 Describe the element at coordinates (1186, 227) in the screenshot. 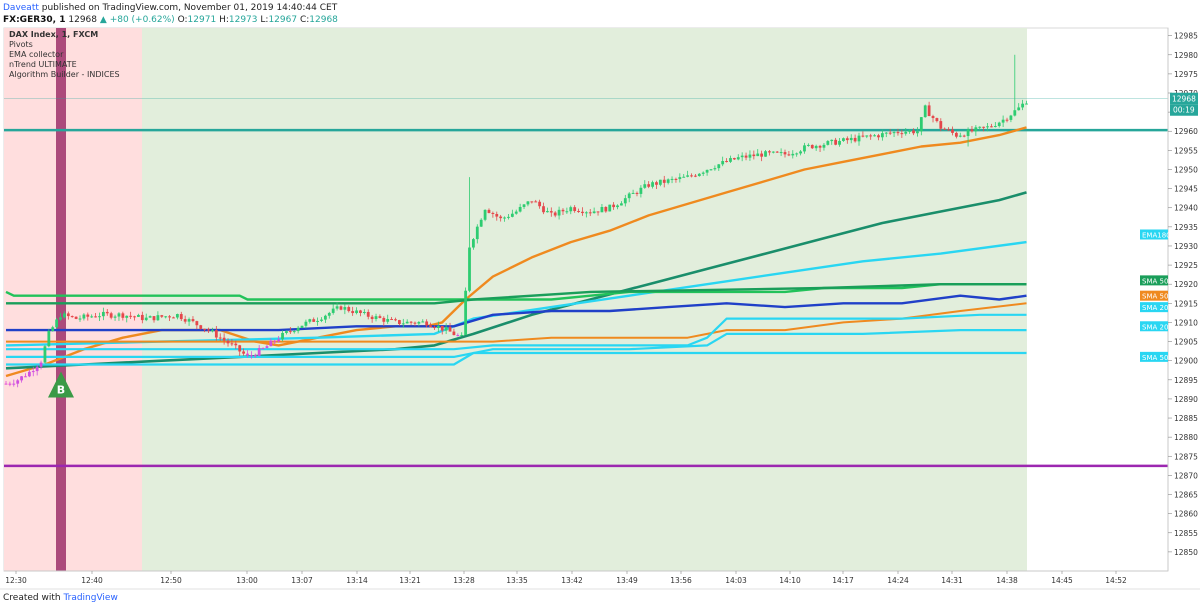

I see `price-tick-label: 12935` at that location.